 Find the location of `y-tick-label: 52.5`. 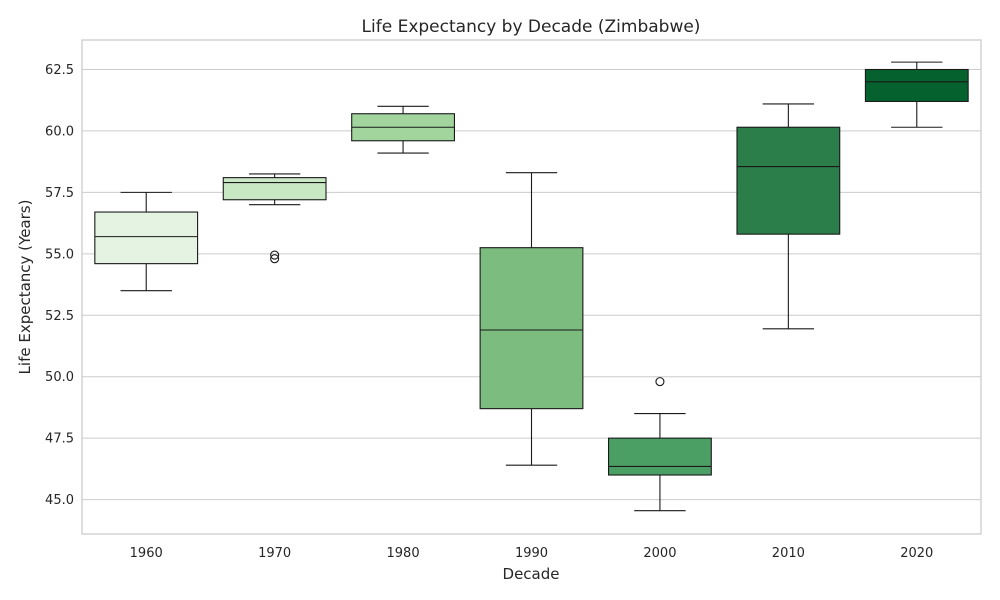

y-tick-label: 52.5 is located at coordinates (59, 316).